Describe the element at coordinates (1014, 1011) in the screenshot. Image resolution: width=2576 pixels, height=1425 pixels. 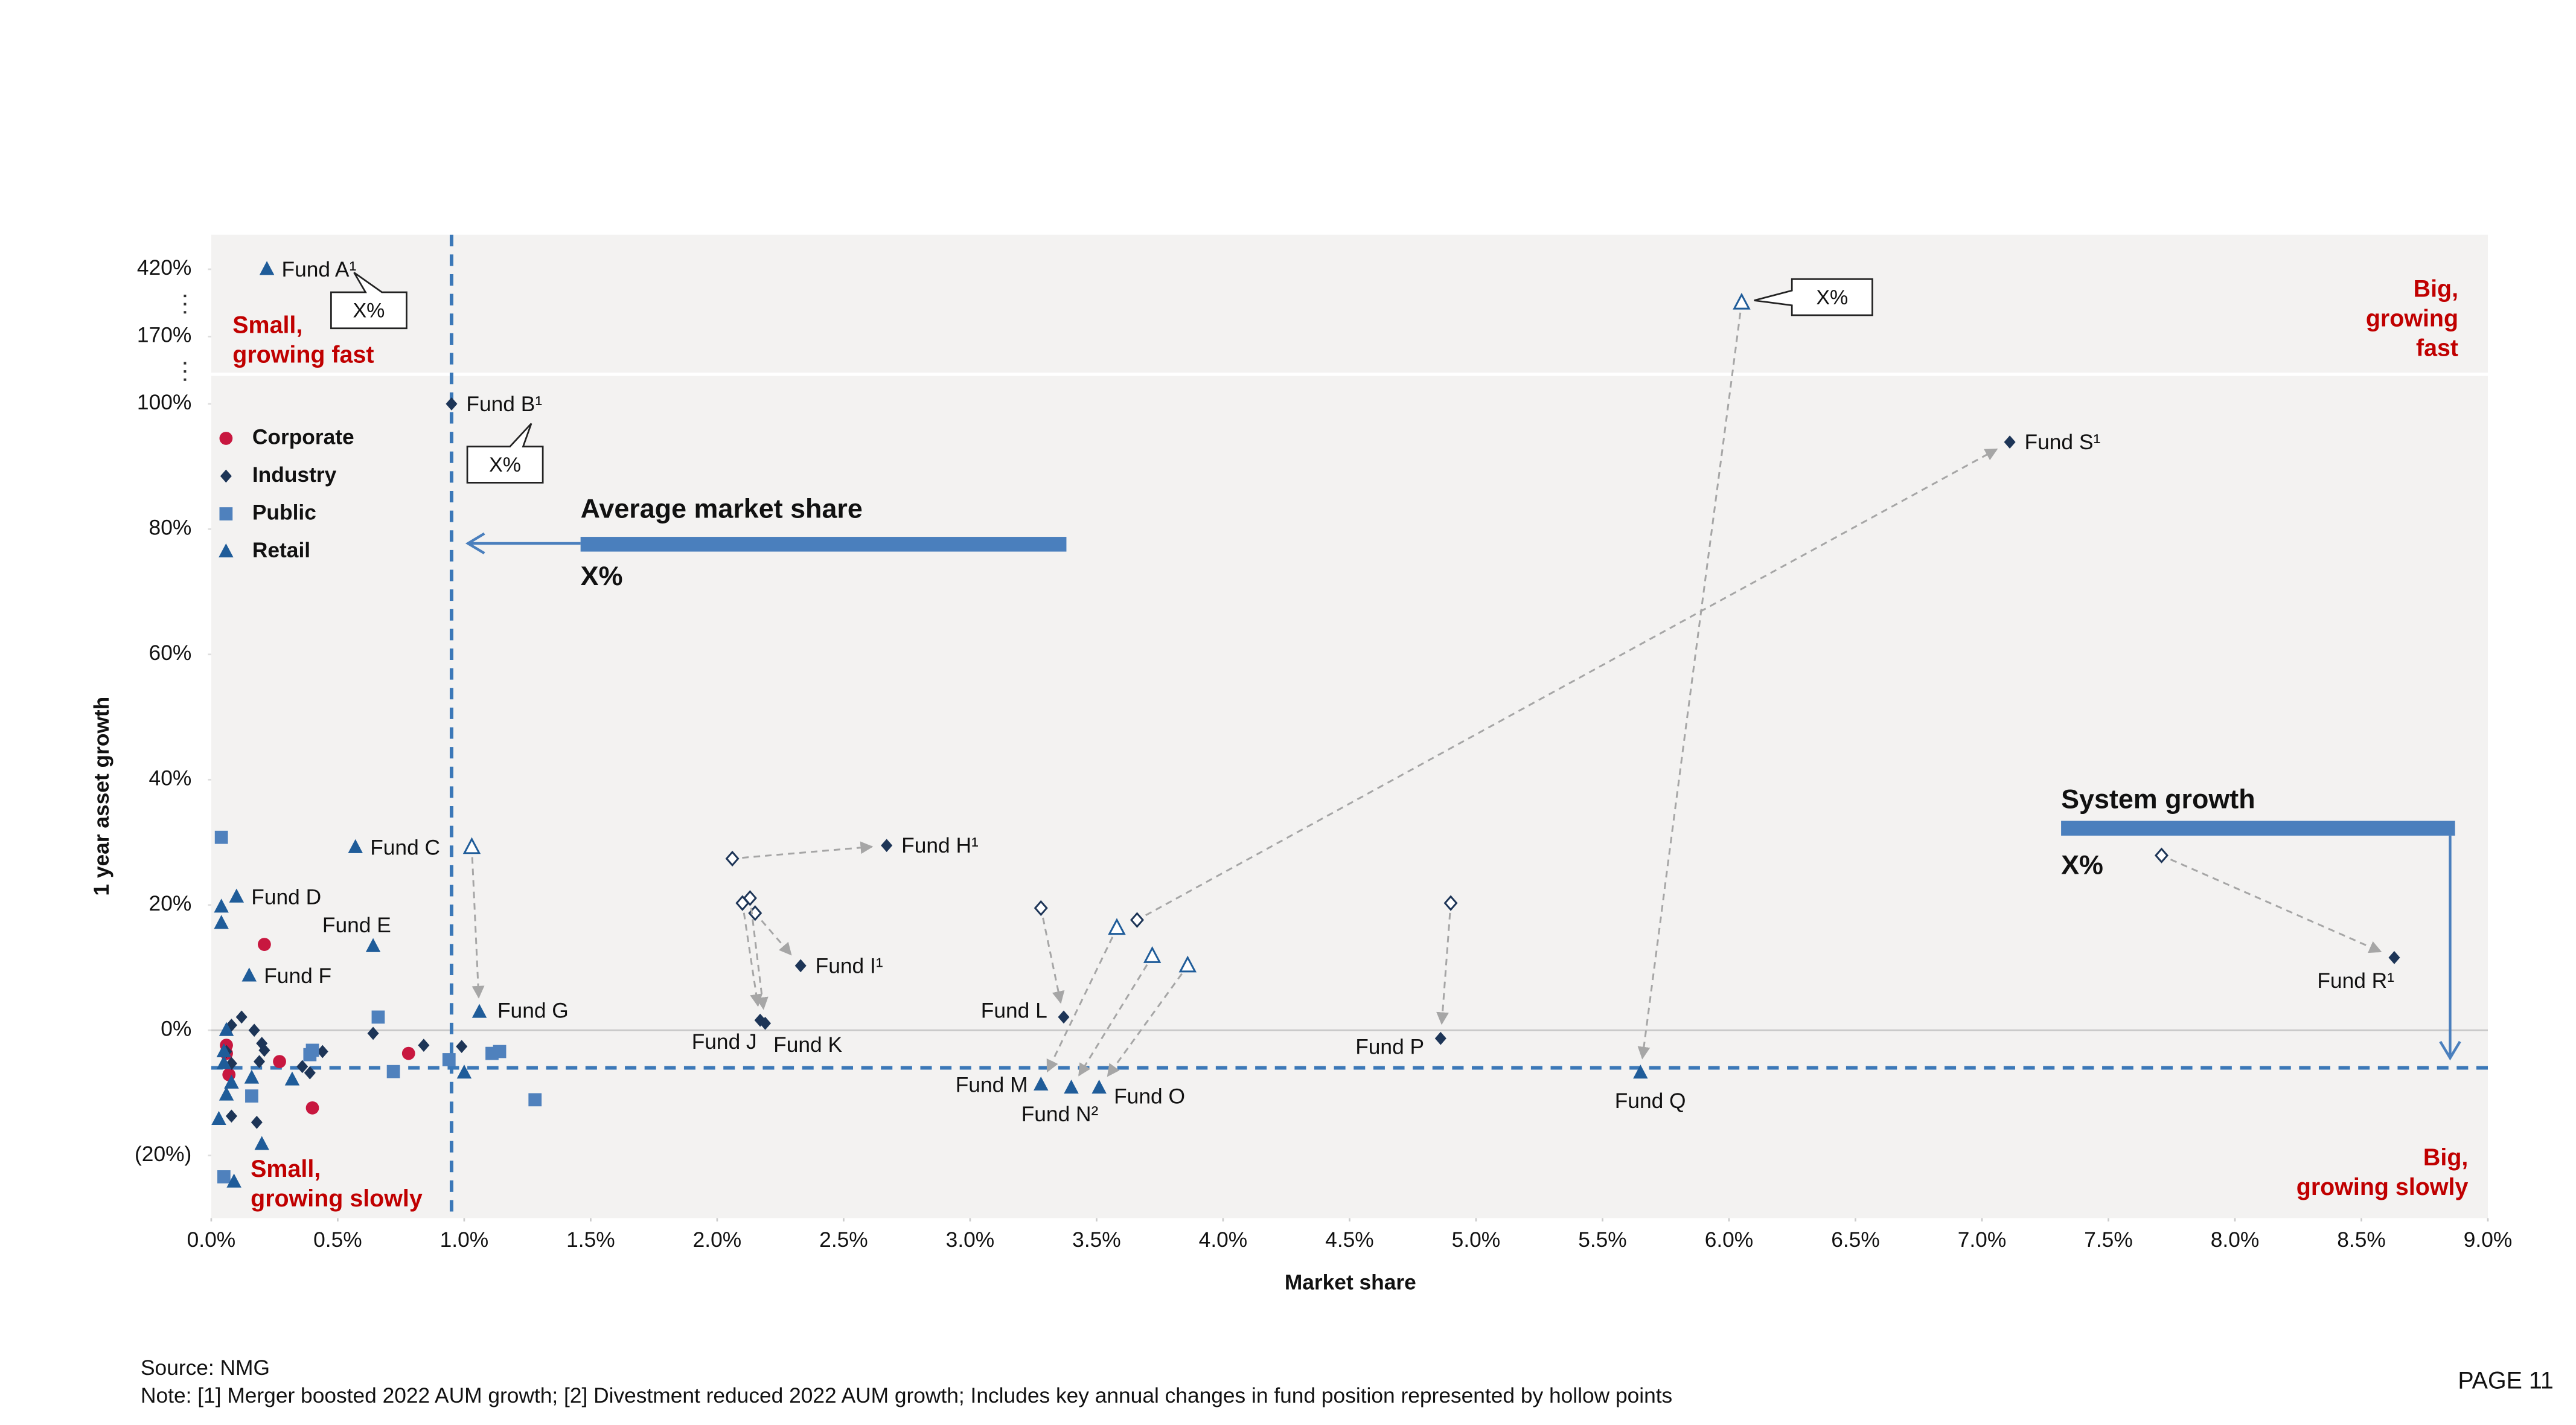
I see `point-label: Fund L` at that location.